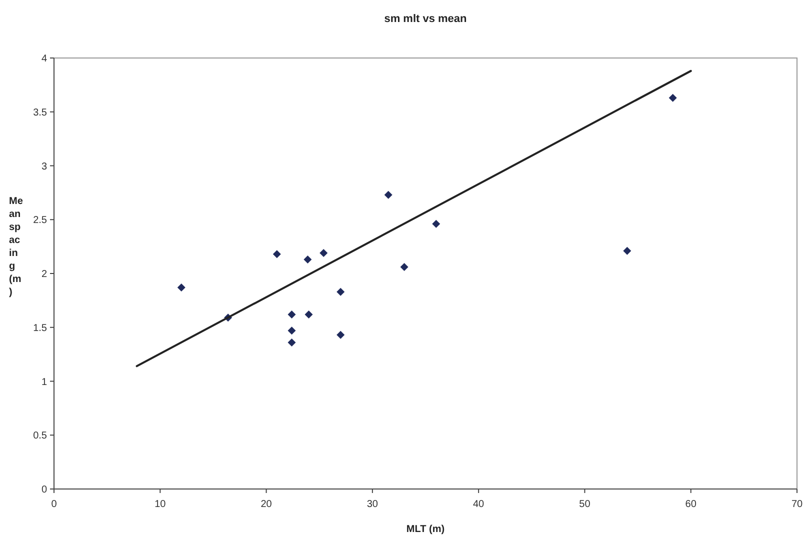 The height and width of the screenshot is (546, 812). Describe the element at coordinates (44, 490) in the screenshot. I see `y-tick-label: 0` at that location.